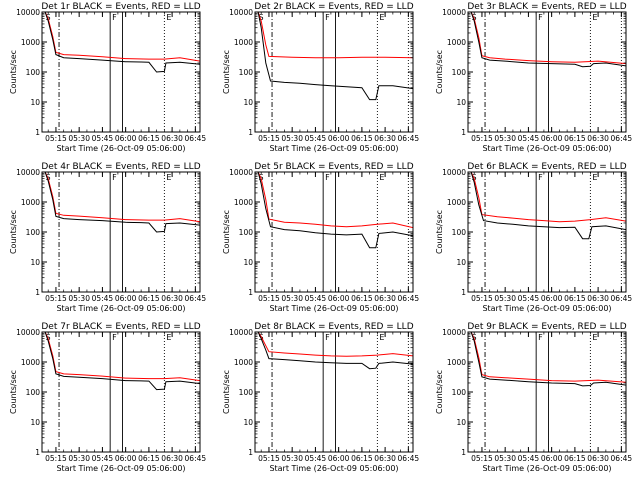 This screenshot has width=640, height=480. Describe the element at coordinates (333, 167) in the screenshot. I see `chart-title: Det 5r BLACK = Events, RED = LLD` at that location.